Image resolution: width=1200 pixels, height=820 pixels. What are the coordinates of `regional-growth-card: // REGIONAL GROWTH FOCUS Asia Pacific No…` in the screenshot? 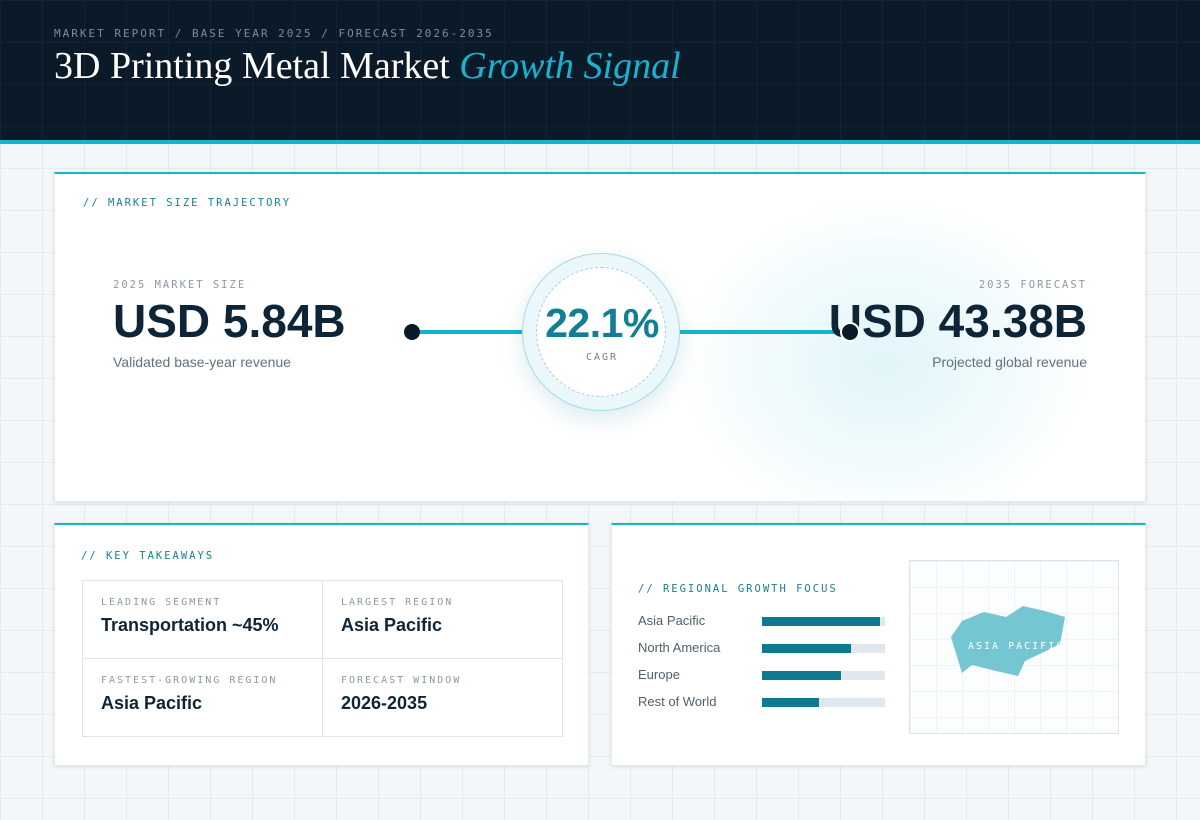 It's located at (878, 644).